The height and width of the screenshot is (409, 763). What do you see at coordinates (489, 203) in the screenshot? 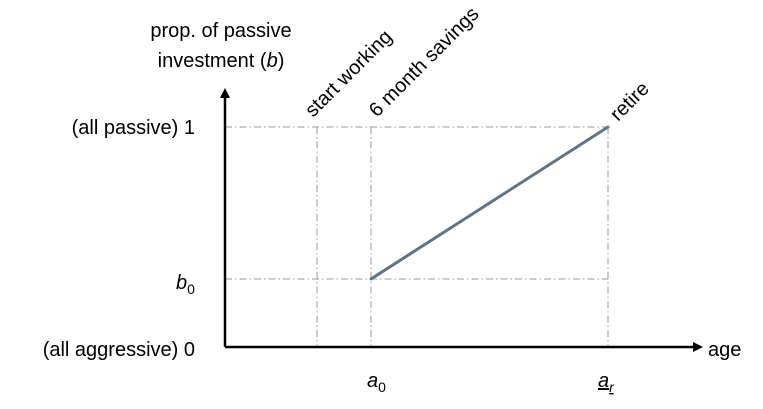
I see `glide-path-line` at bounding box center [489, 203].